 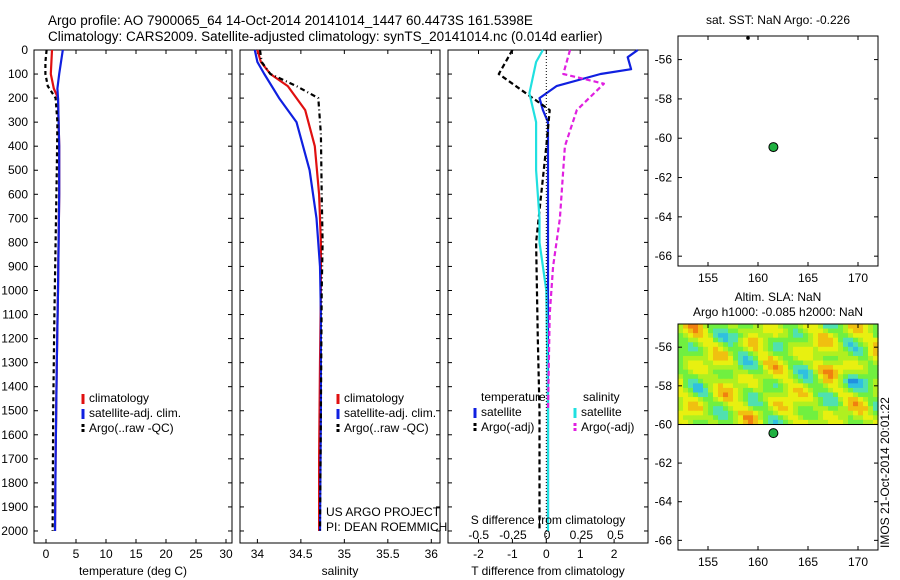 I want to click on salinity-xtick-label: 36, so click(x=432, y=554).